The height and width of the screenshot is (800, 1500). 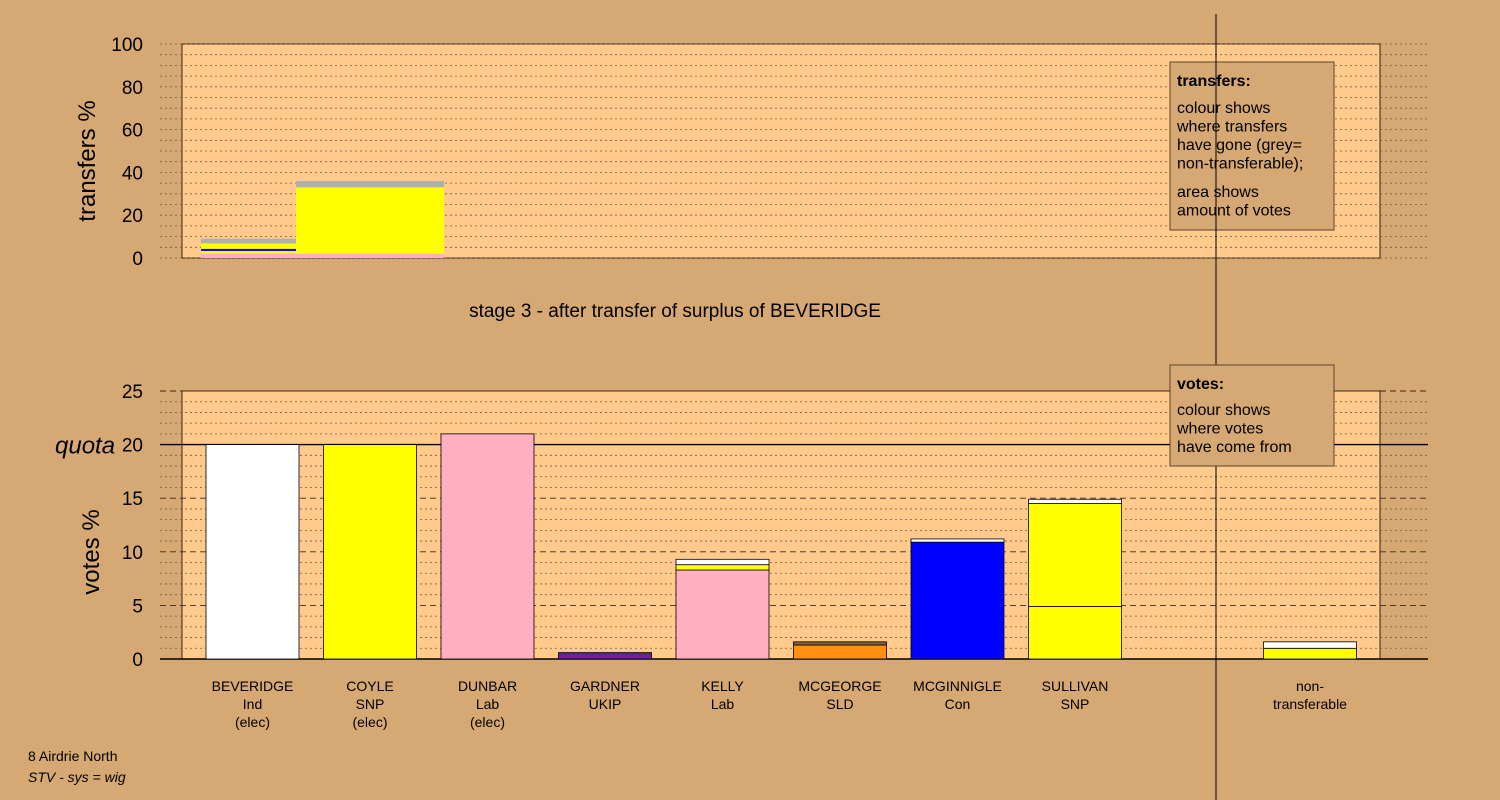 I want to click on transfers-y-tick-label: 0, so click(x=137, y=259).